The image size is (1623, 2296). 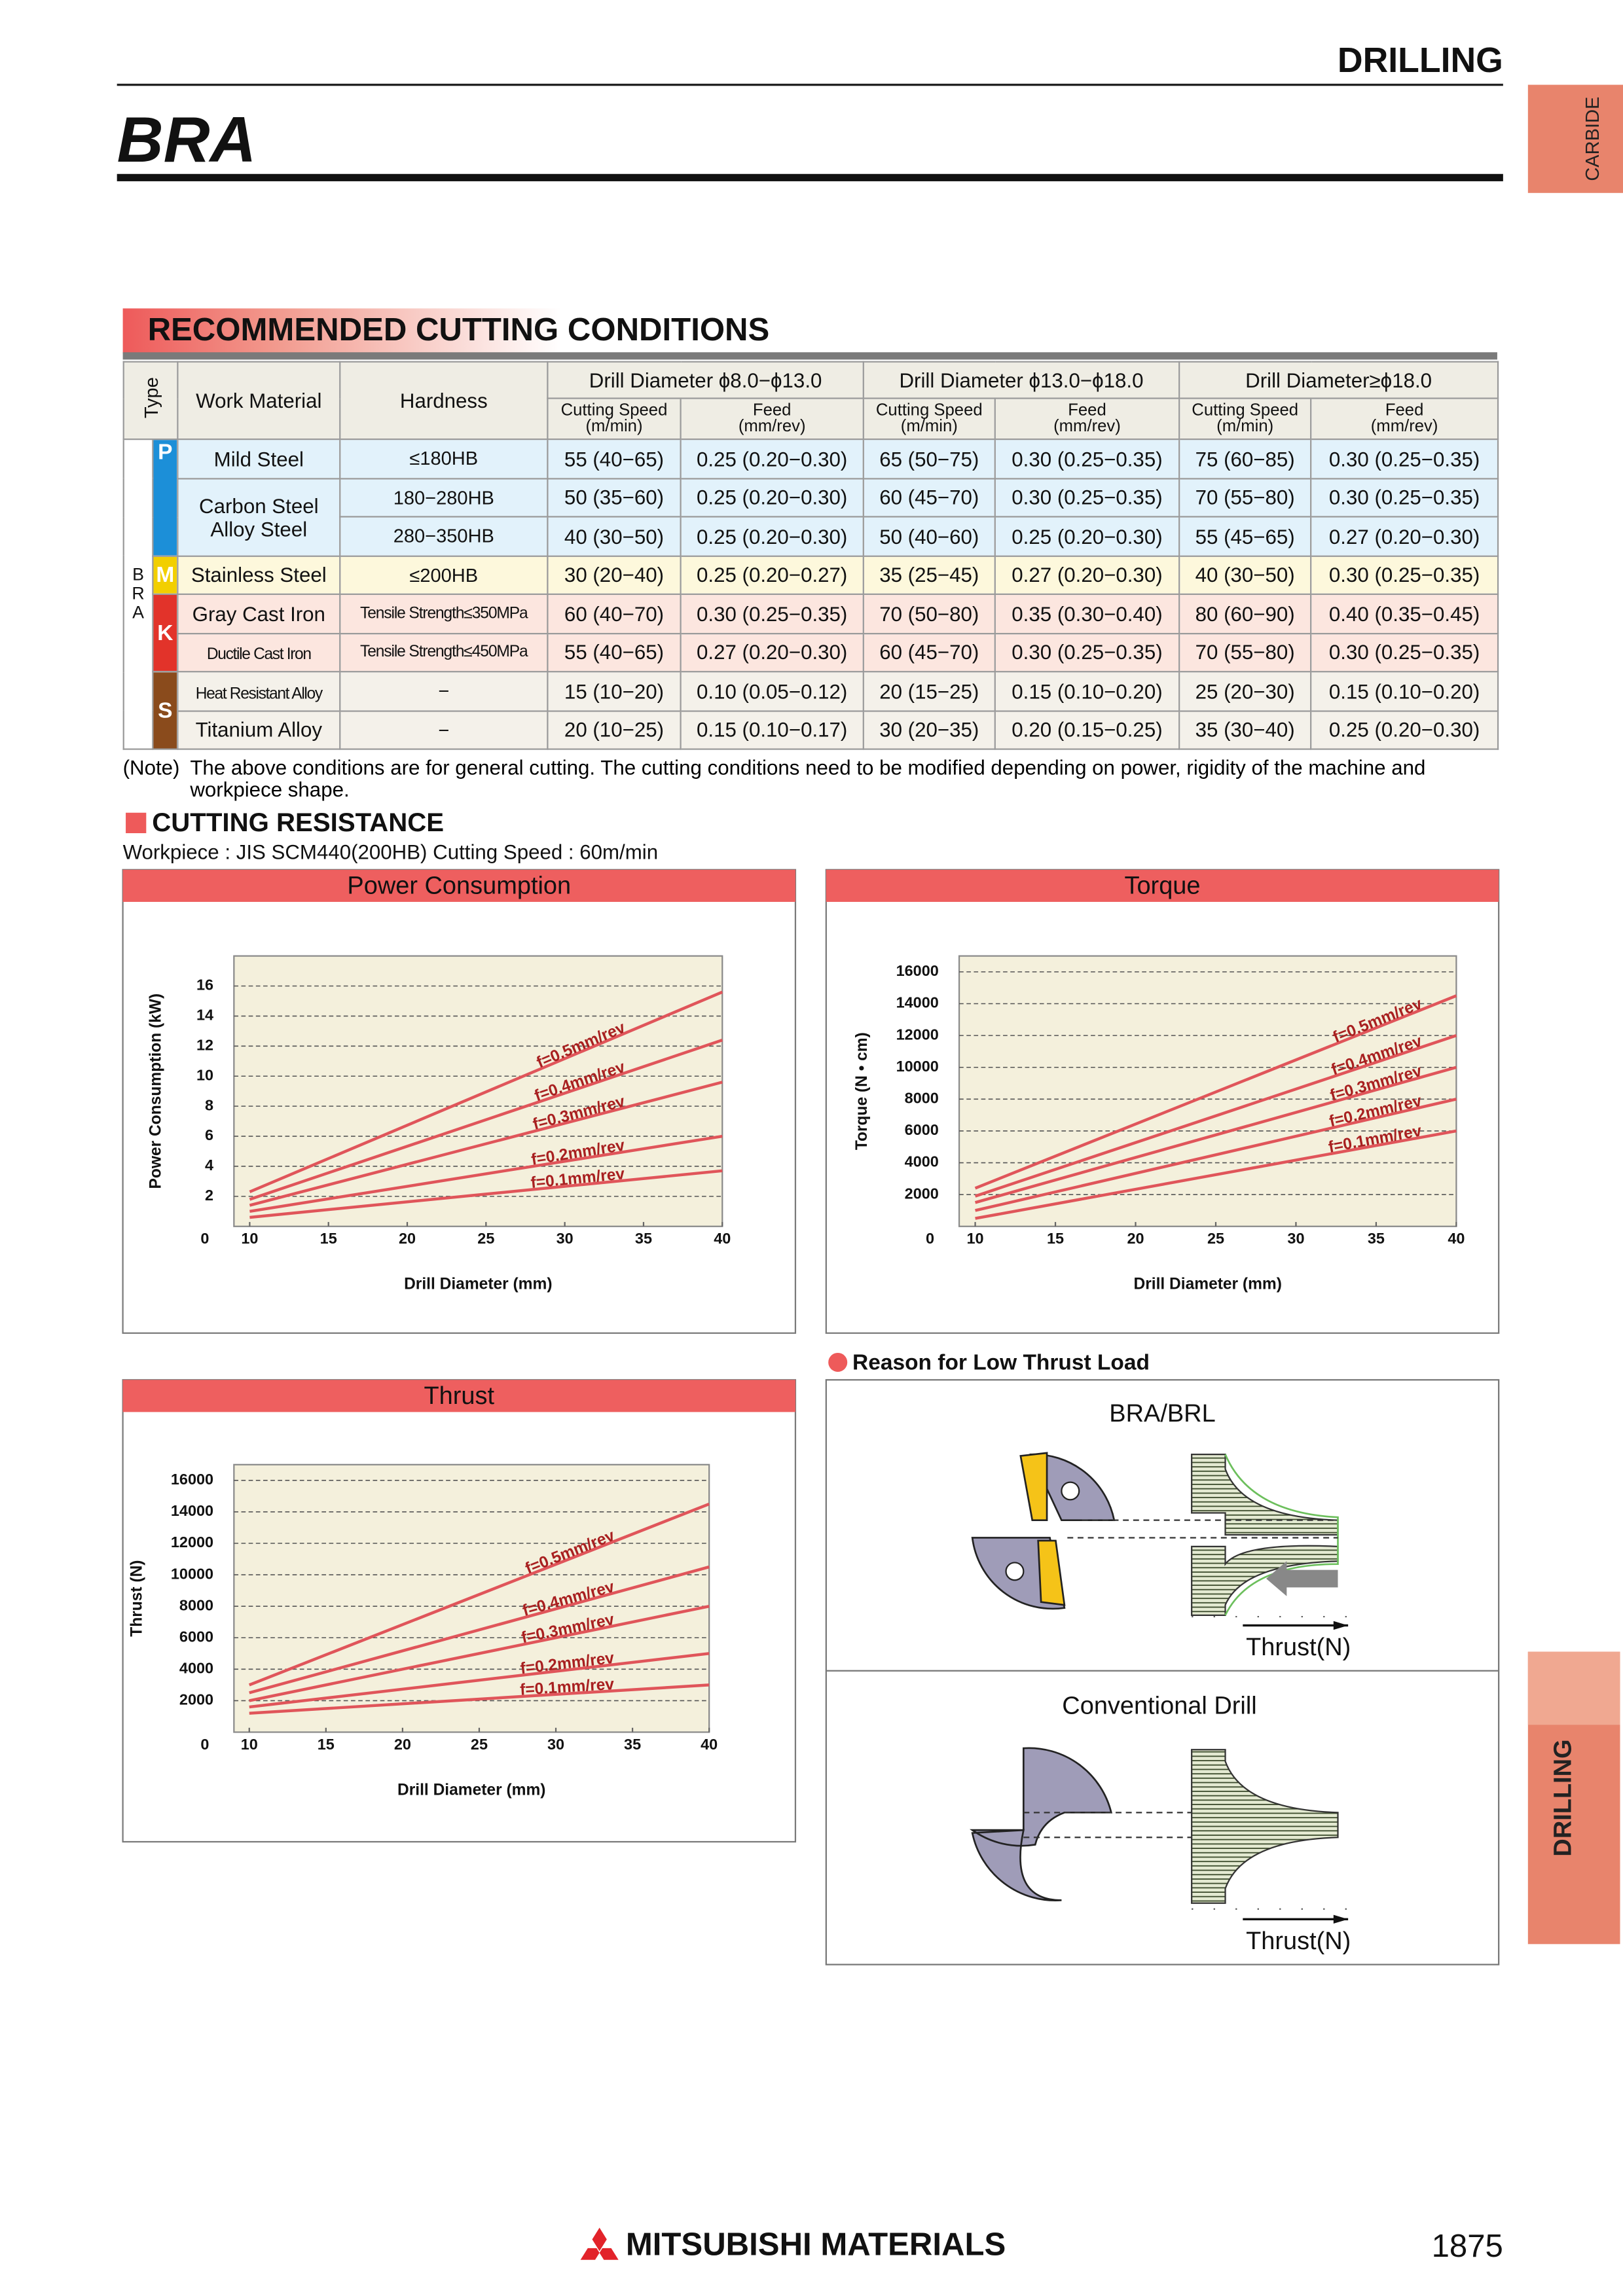 I want to click on y-tick-label: 8000, so click(x=922, y=1098).